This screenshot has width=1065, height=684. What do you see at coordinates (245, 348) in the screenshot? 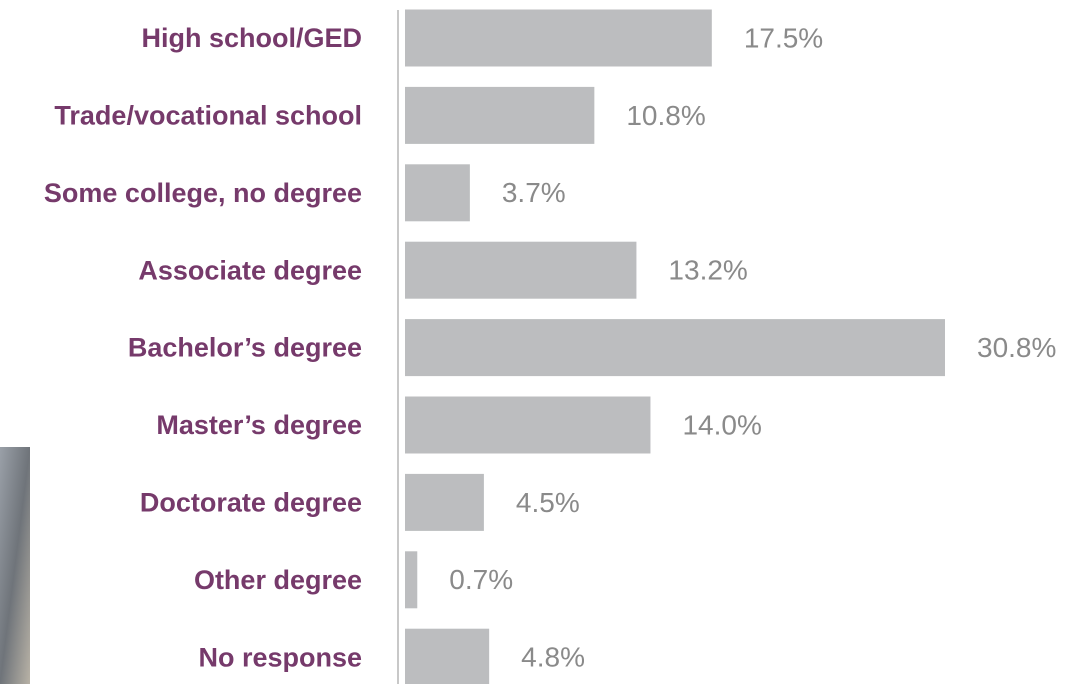
I see `category-label: Bachelor’s degree` at bounding box center [245, 348].